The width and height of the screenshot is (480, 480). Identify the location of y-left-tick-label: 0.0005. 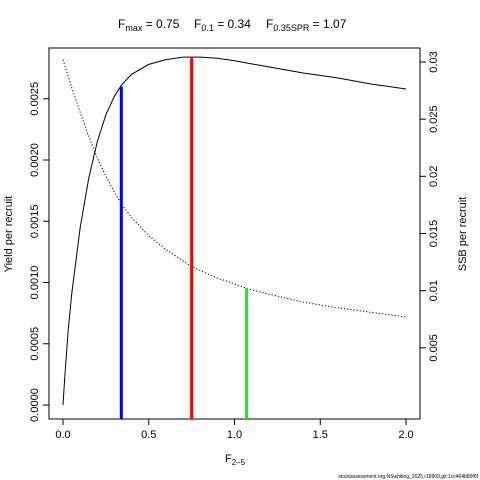
(35, 344).